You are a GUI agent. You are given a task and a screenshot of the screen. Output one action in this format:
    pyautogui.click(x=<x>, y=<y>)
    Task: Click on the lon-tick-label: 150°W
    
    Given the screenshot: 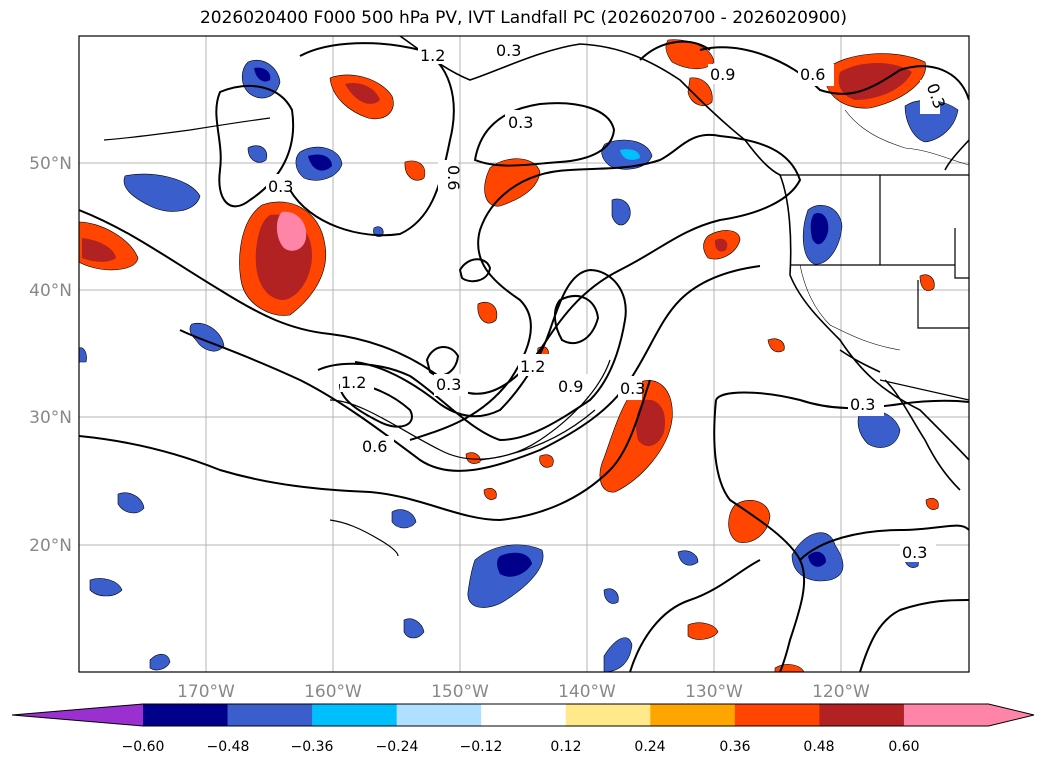 What is the action you would take?
    pyautogui.click(x=460, y=692)
    